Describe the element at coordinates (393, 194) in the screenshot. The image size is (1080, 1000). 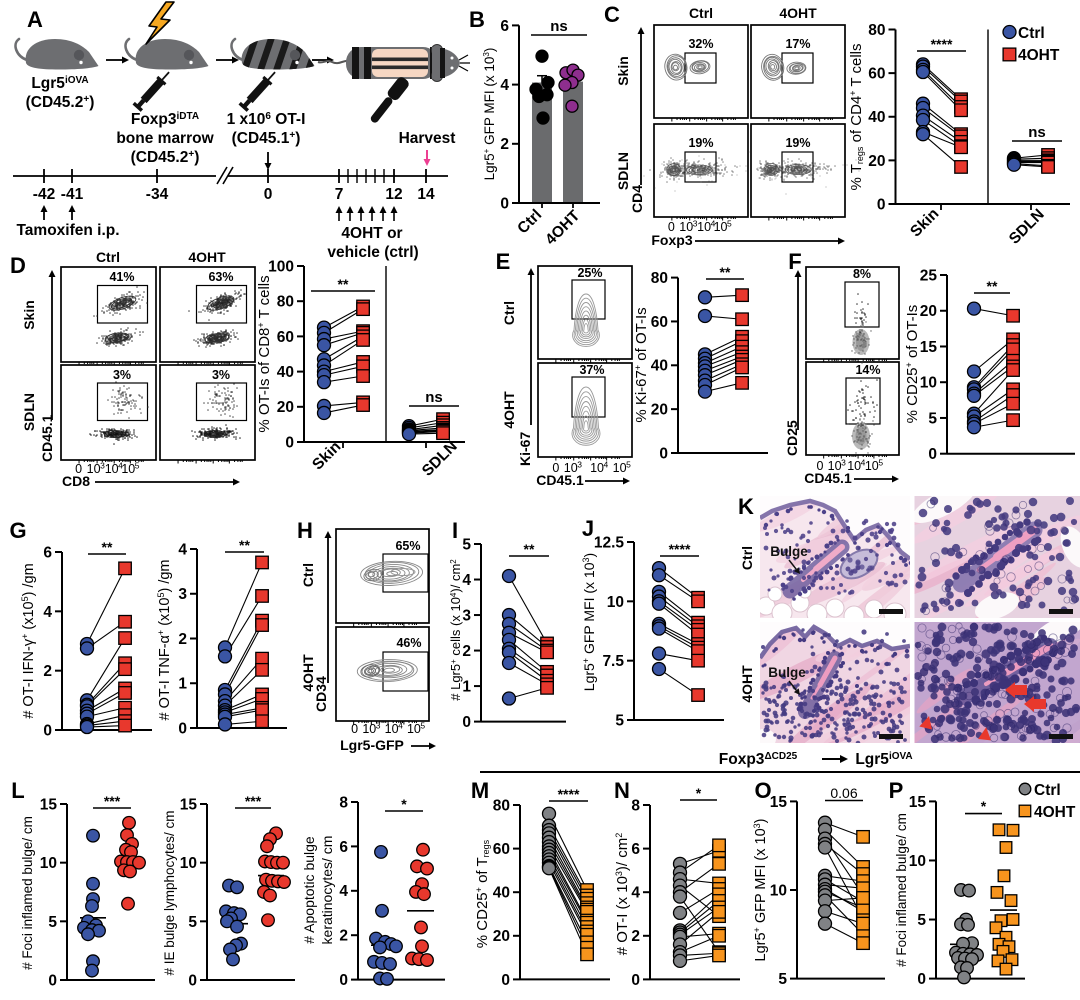
I see `svg-text: 12` at that location.